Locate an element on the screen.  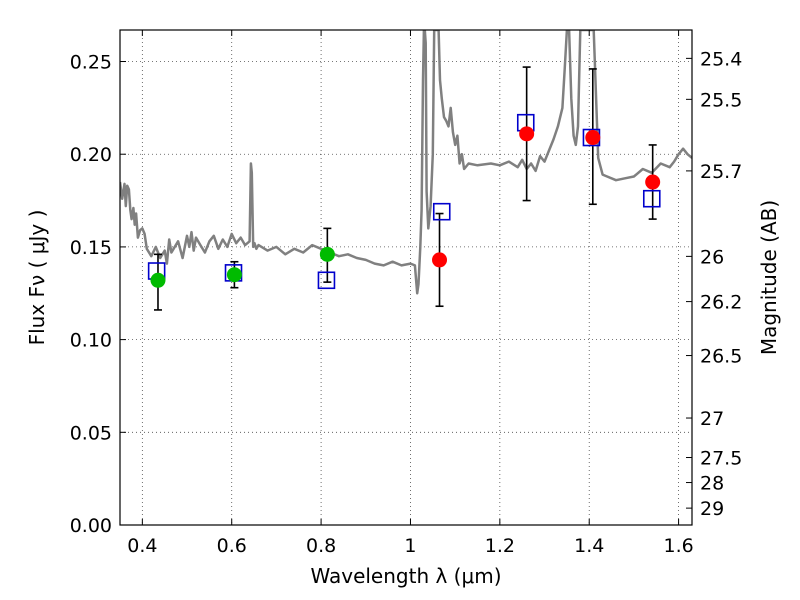
y2-tick-label: 29 is located at coordinates (712, 509).